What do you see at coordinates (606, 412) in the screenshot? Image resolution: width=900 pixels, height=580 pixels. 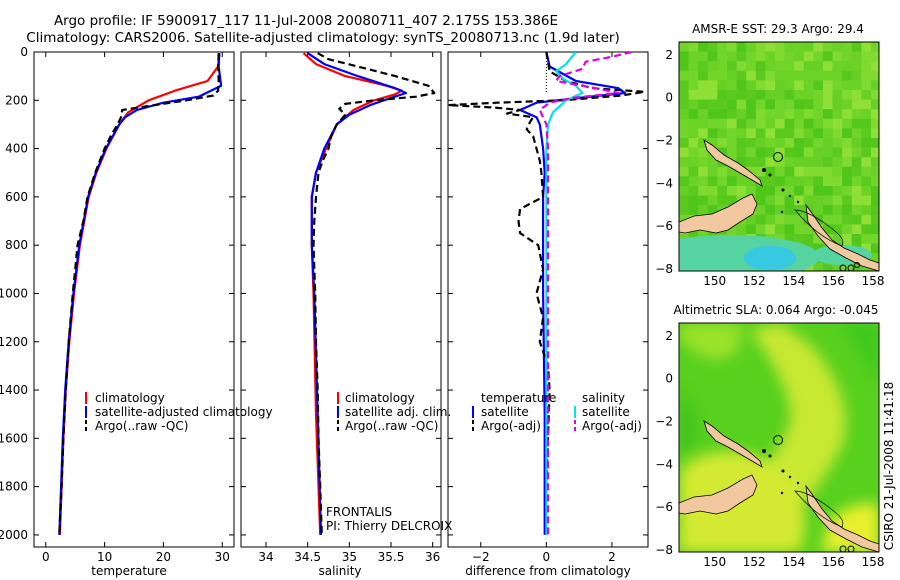 I see `diff-legend-sal-satellite: satellite` at bounding box center [606, 412].